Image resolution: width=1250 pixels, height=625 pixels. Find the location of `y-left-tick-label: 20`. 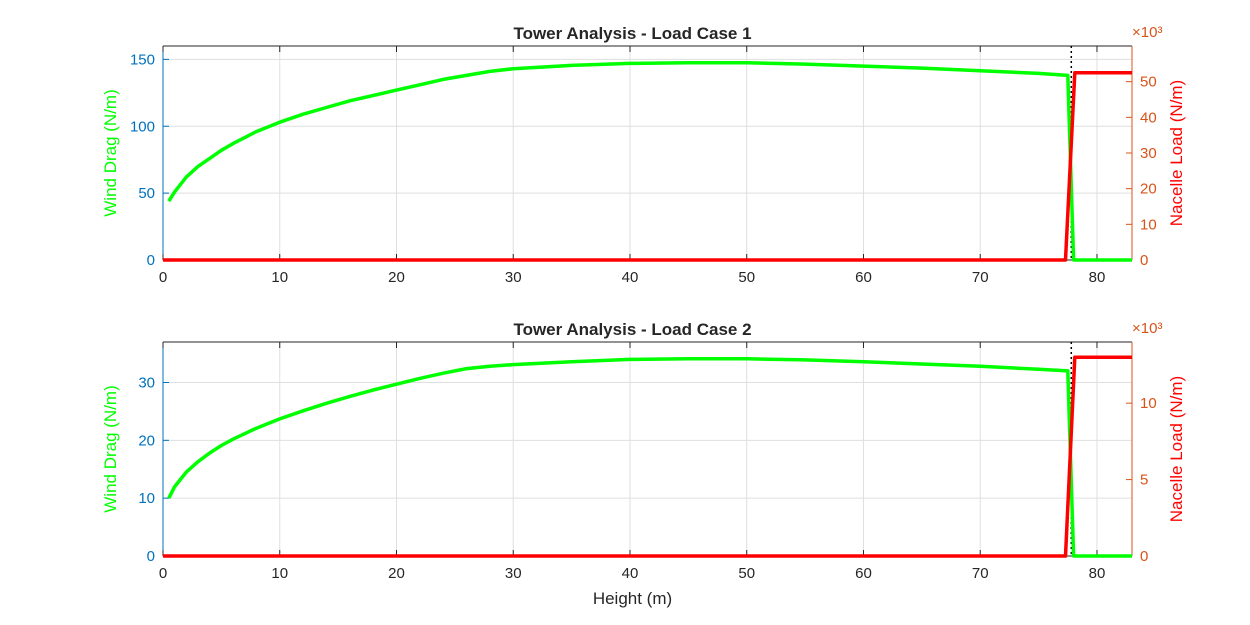

y-left-tick-label: 20 is located at coordinates (146, 440).